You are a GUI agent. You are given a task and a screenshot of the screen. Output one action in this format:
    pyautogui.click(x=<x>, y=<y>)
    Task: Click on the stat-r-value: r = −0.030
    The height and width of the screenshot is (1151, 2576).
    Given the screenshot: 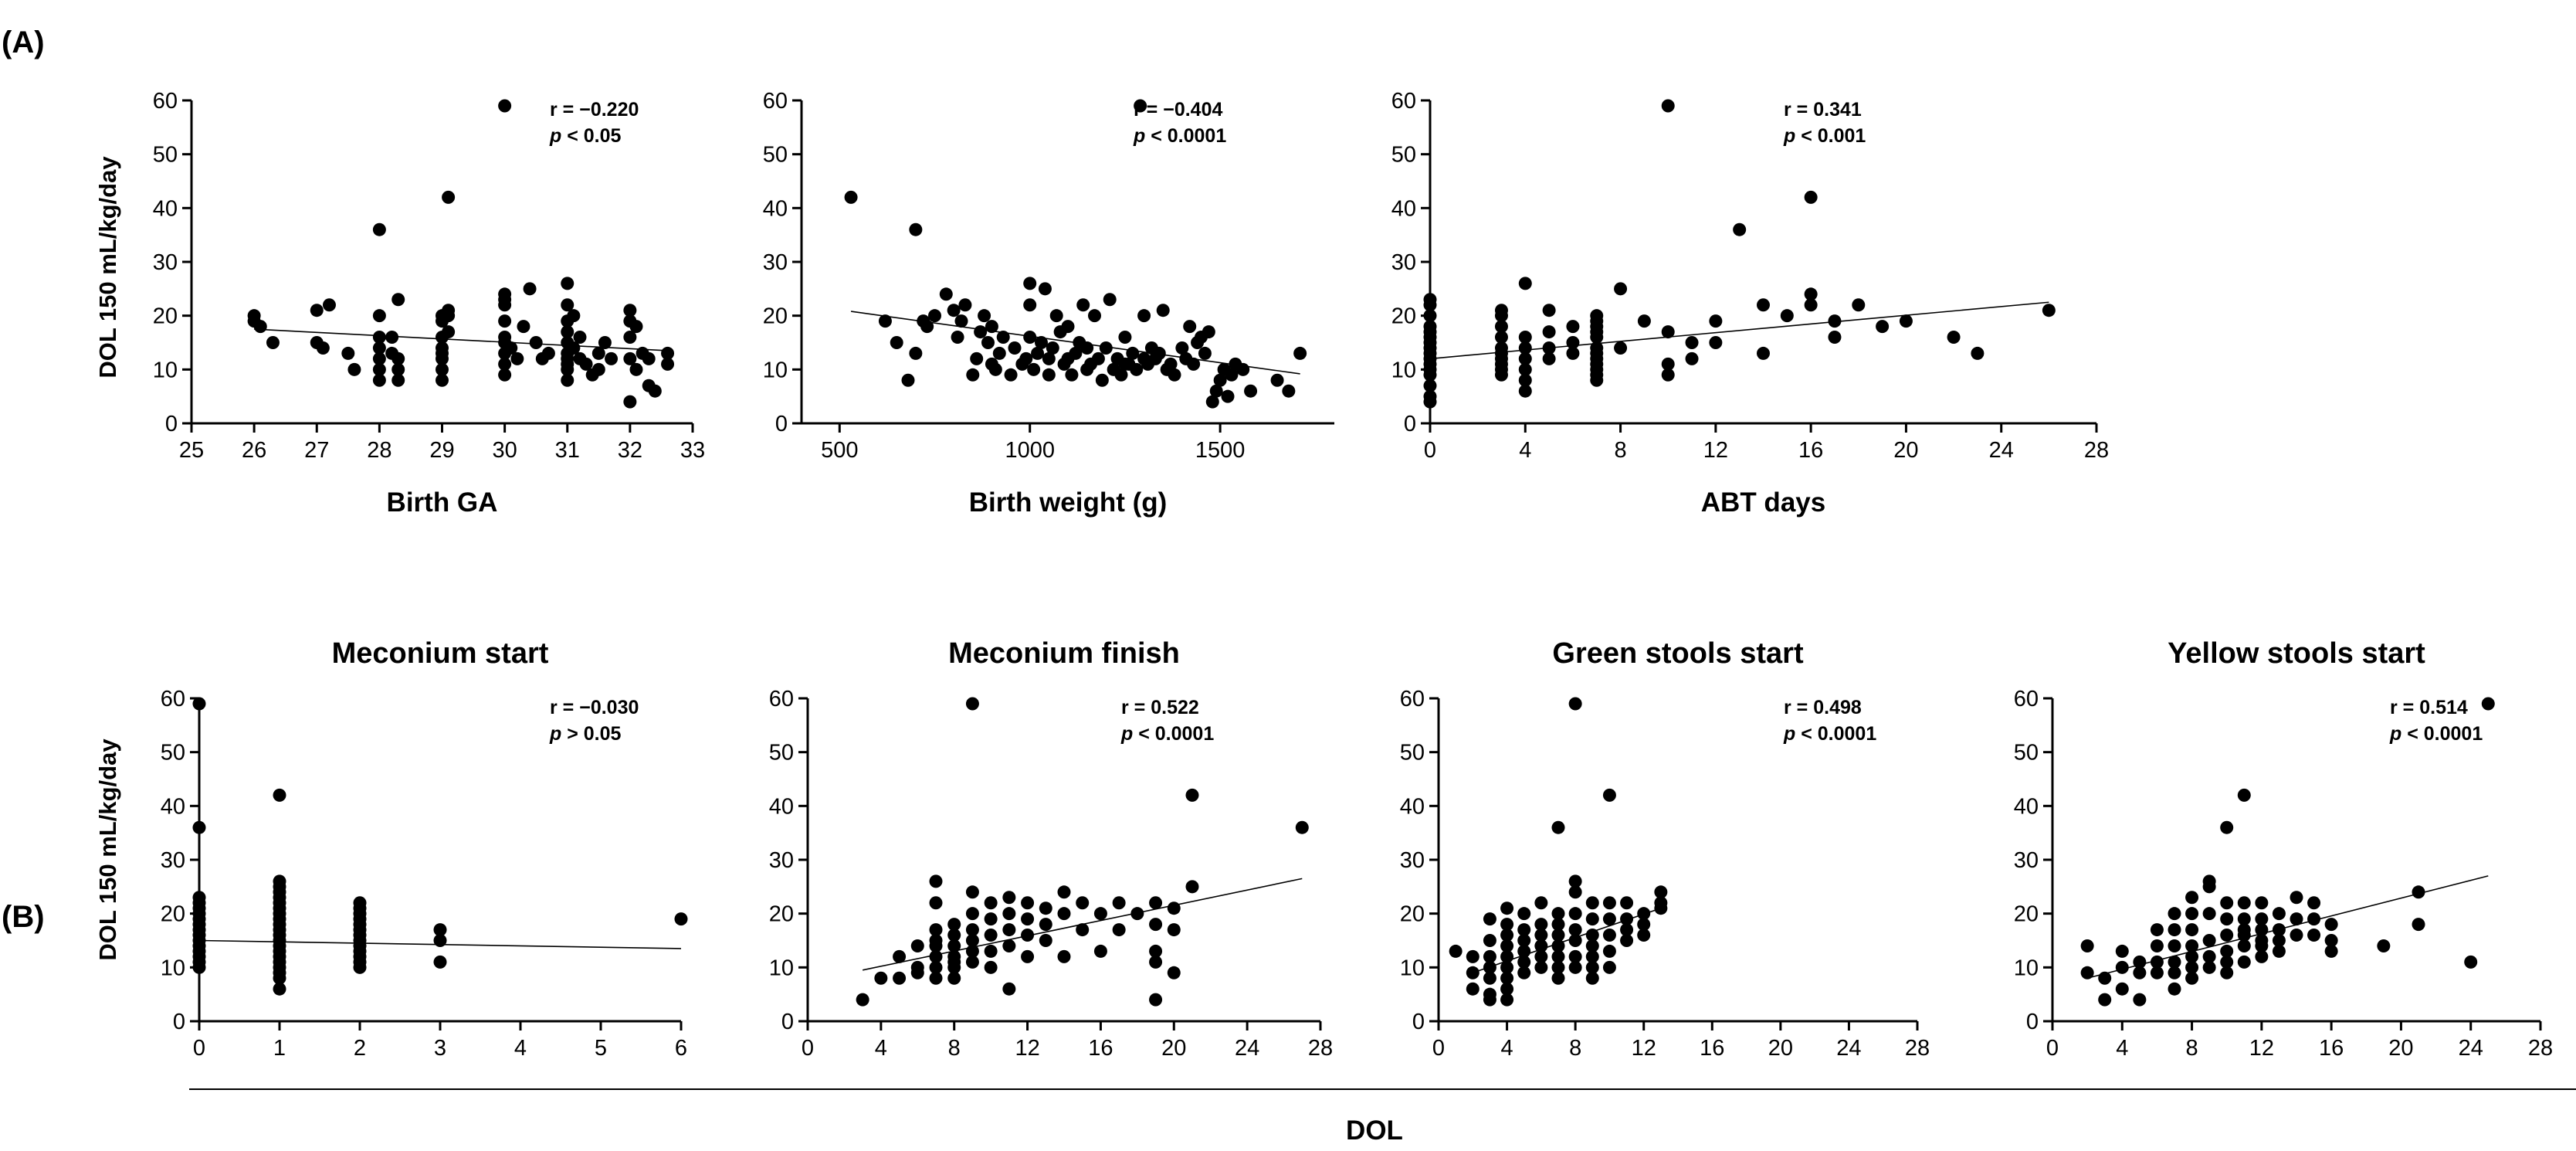 What is the action you would take?
    pyautogui.click(x=594, y=707)
    